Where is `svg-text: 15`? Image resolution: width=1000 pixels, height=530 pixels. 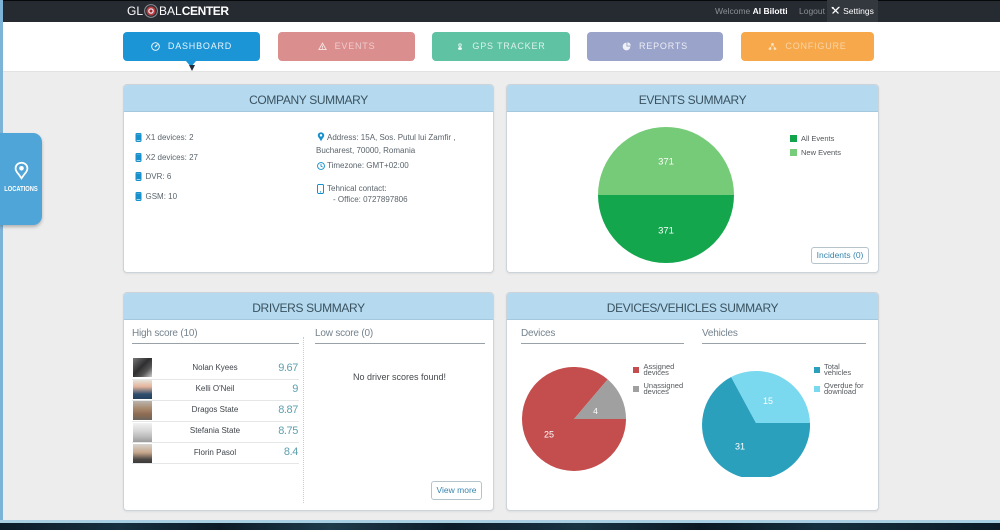
svg-text: 15 is located at coordinates (768, 401).